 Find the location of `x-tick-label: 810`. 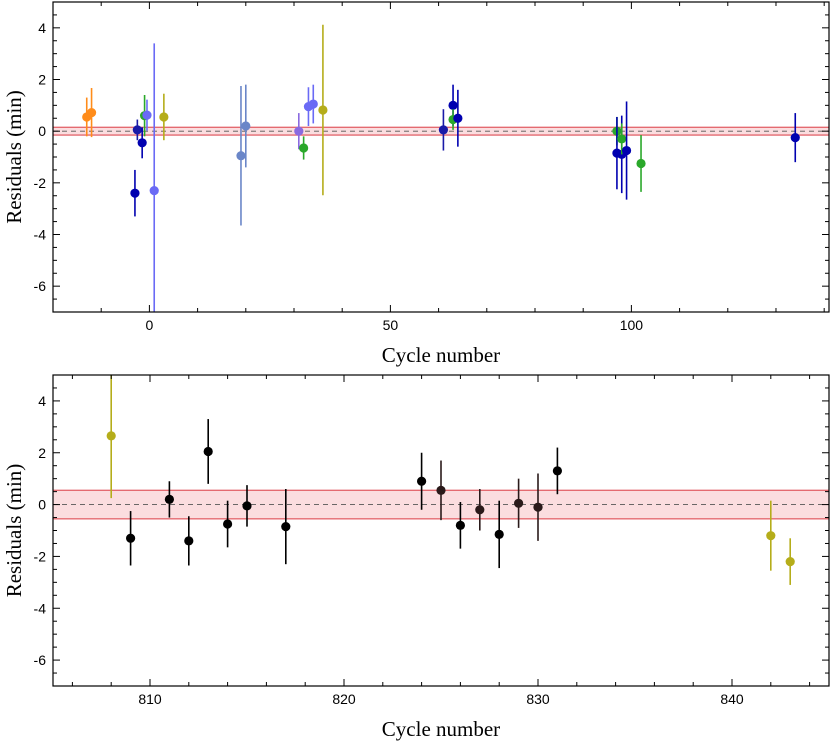

x-tick-label: 810 is located at coordinates (150, 699).